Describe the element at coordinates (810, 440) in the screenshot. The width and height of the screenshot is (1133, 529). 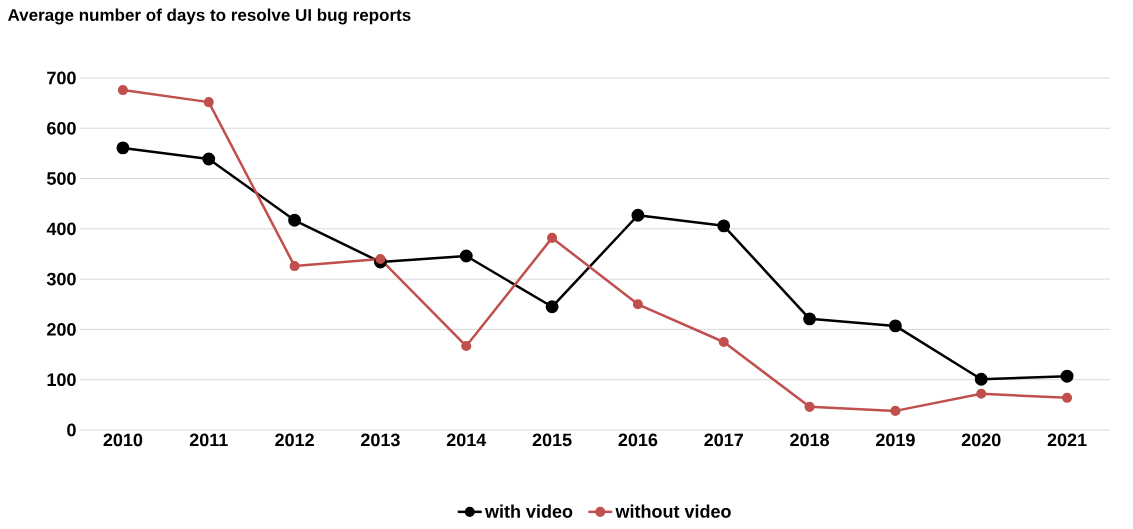
I see `x-tick-label: 2018` at that location.